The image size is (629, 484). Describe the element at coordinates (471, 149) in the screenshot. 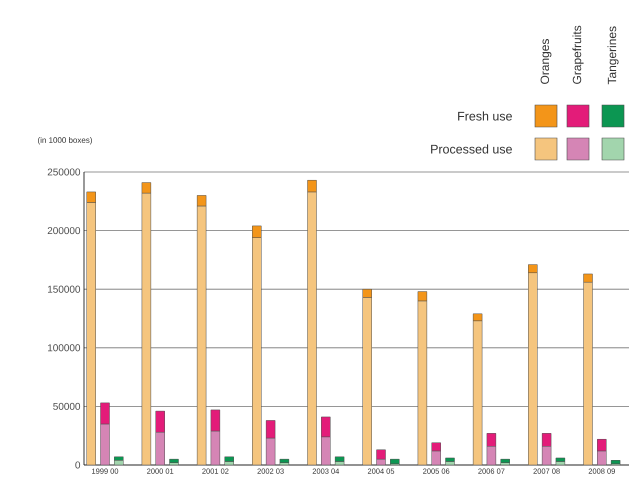

I see `legend-label: Processed use` at that location.